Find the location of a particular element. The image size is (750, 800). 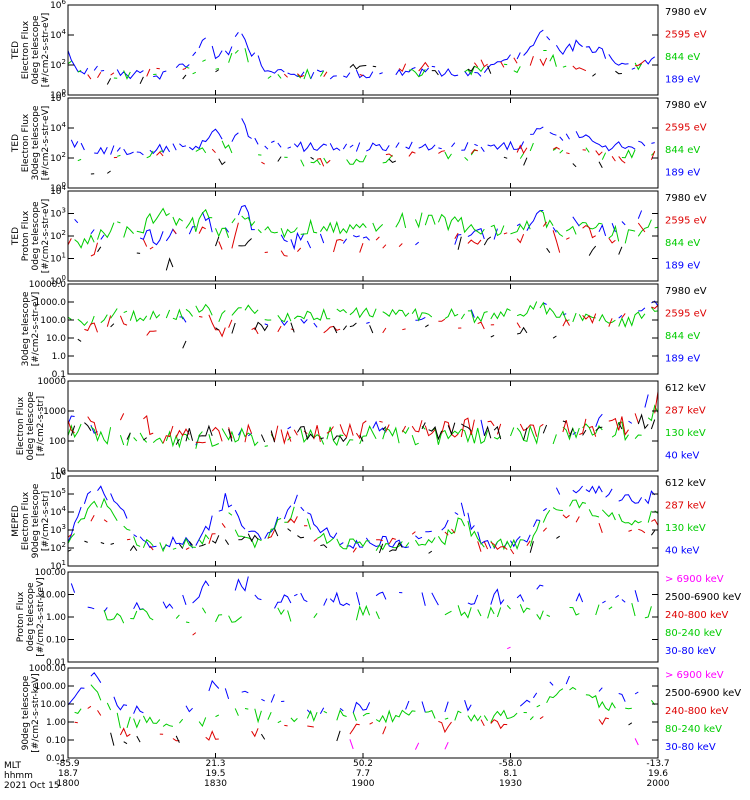

x-tick-label: 18.7 is located at coordinates (68, 774).